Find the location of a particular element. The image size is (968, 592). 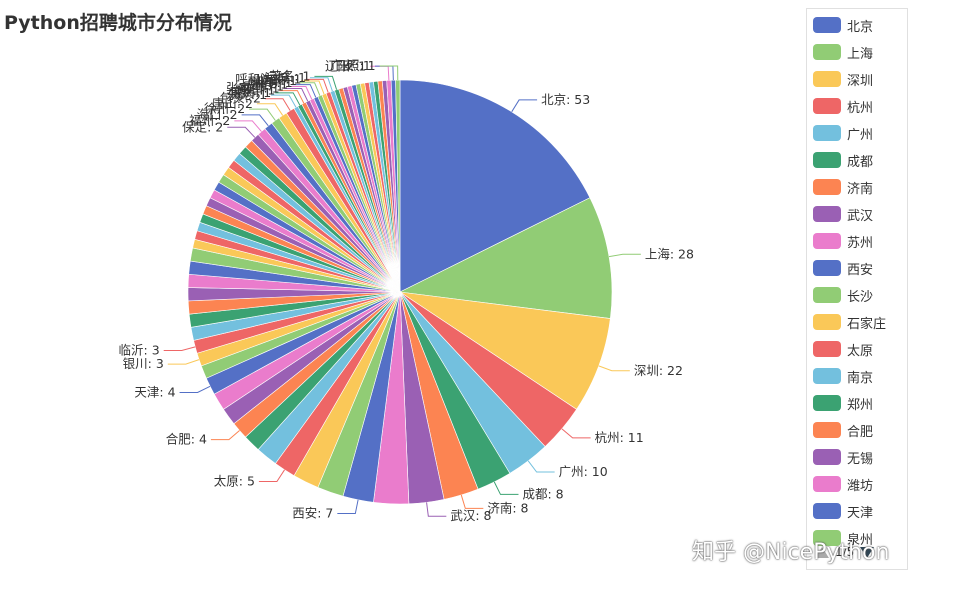

legend-label: 太原 is located at coordinates (860, 351).